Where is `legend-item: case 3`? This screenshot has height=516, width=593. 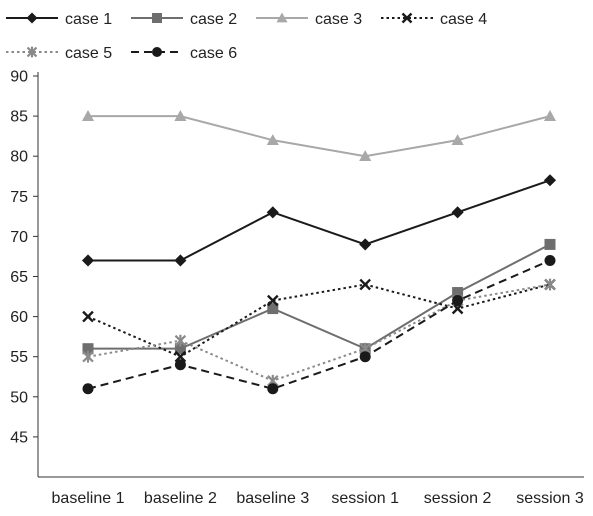 legend-item: case 3 is located at coordinates (309, 19).